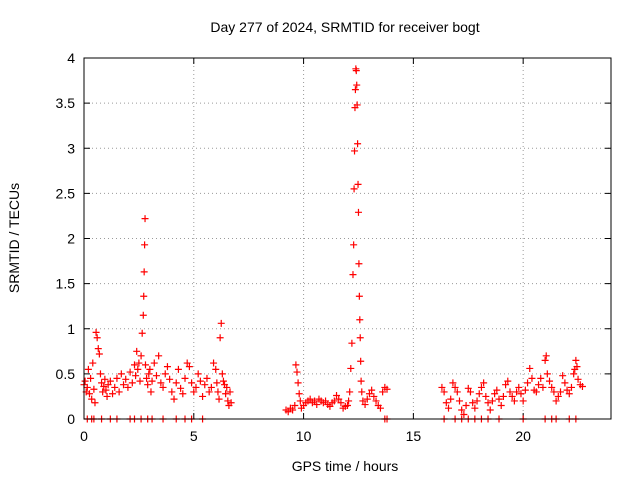 The height and width of the screenshot is (480, 640). I want to click on y-tick-label: 1, so click(71, 329).